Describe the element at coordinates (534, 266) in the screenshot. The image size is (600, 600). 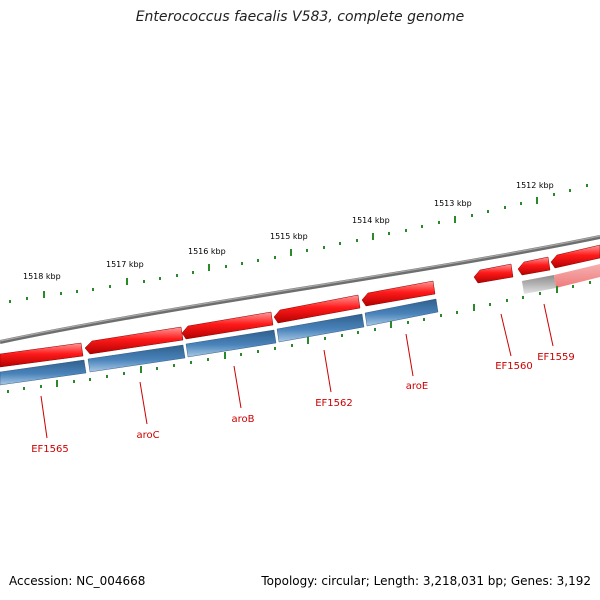
I see `gene-arrow-ef1559` at that location.